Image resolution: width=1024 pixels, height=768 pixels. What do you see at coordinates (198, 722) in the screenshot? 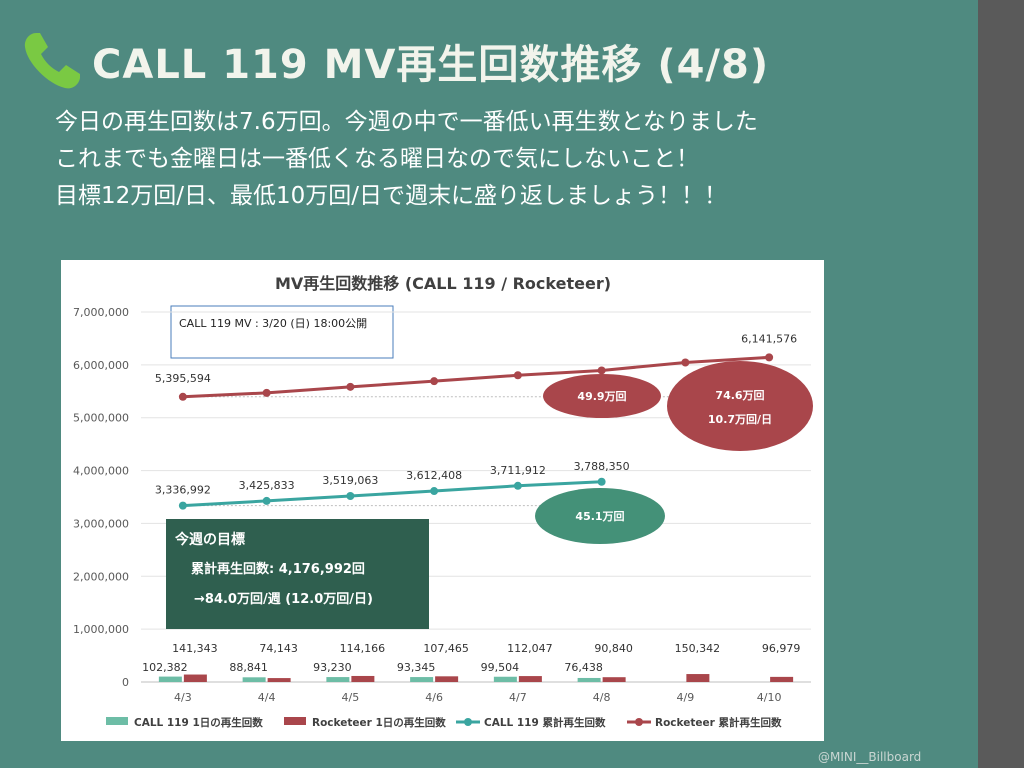
I see `legend-label: CALL 119 1日の再生回数` at bounding box center [198, 722].